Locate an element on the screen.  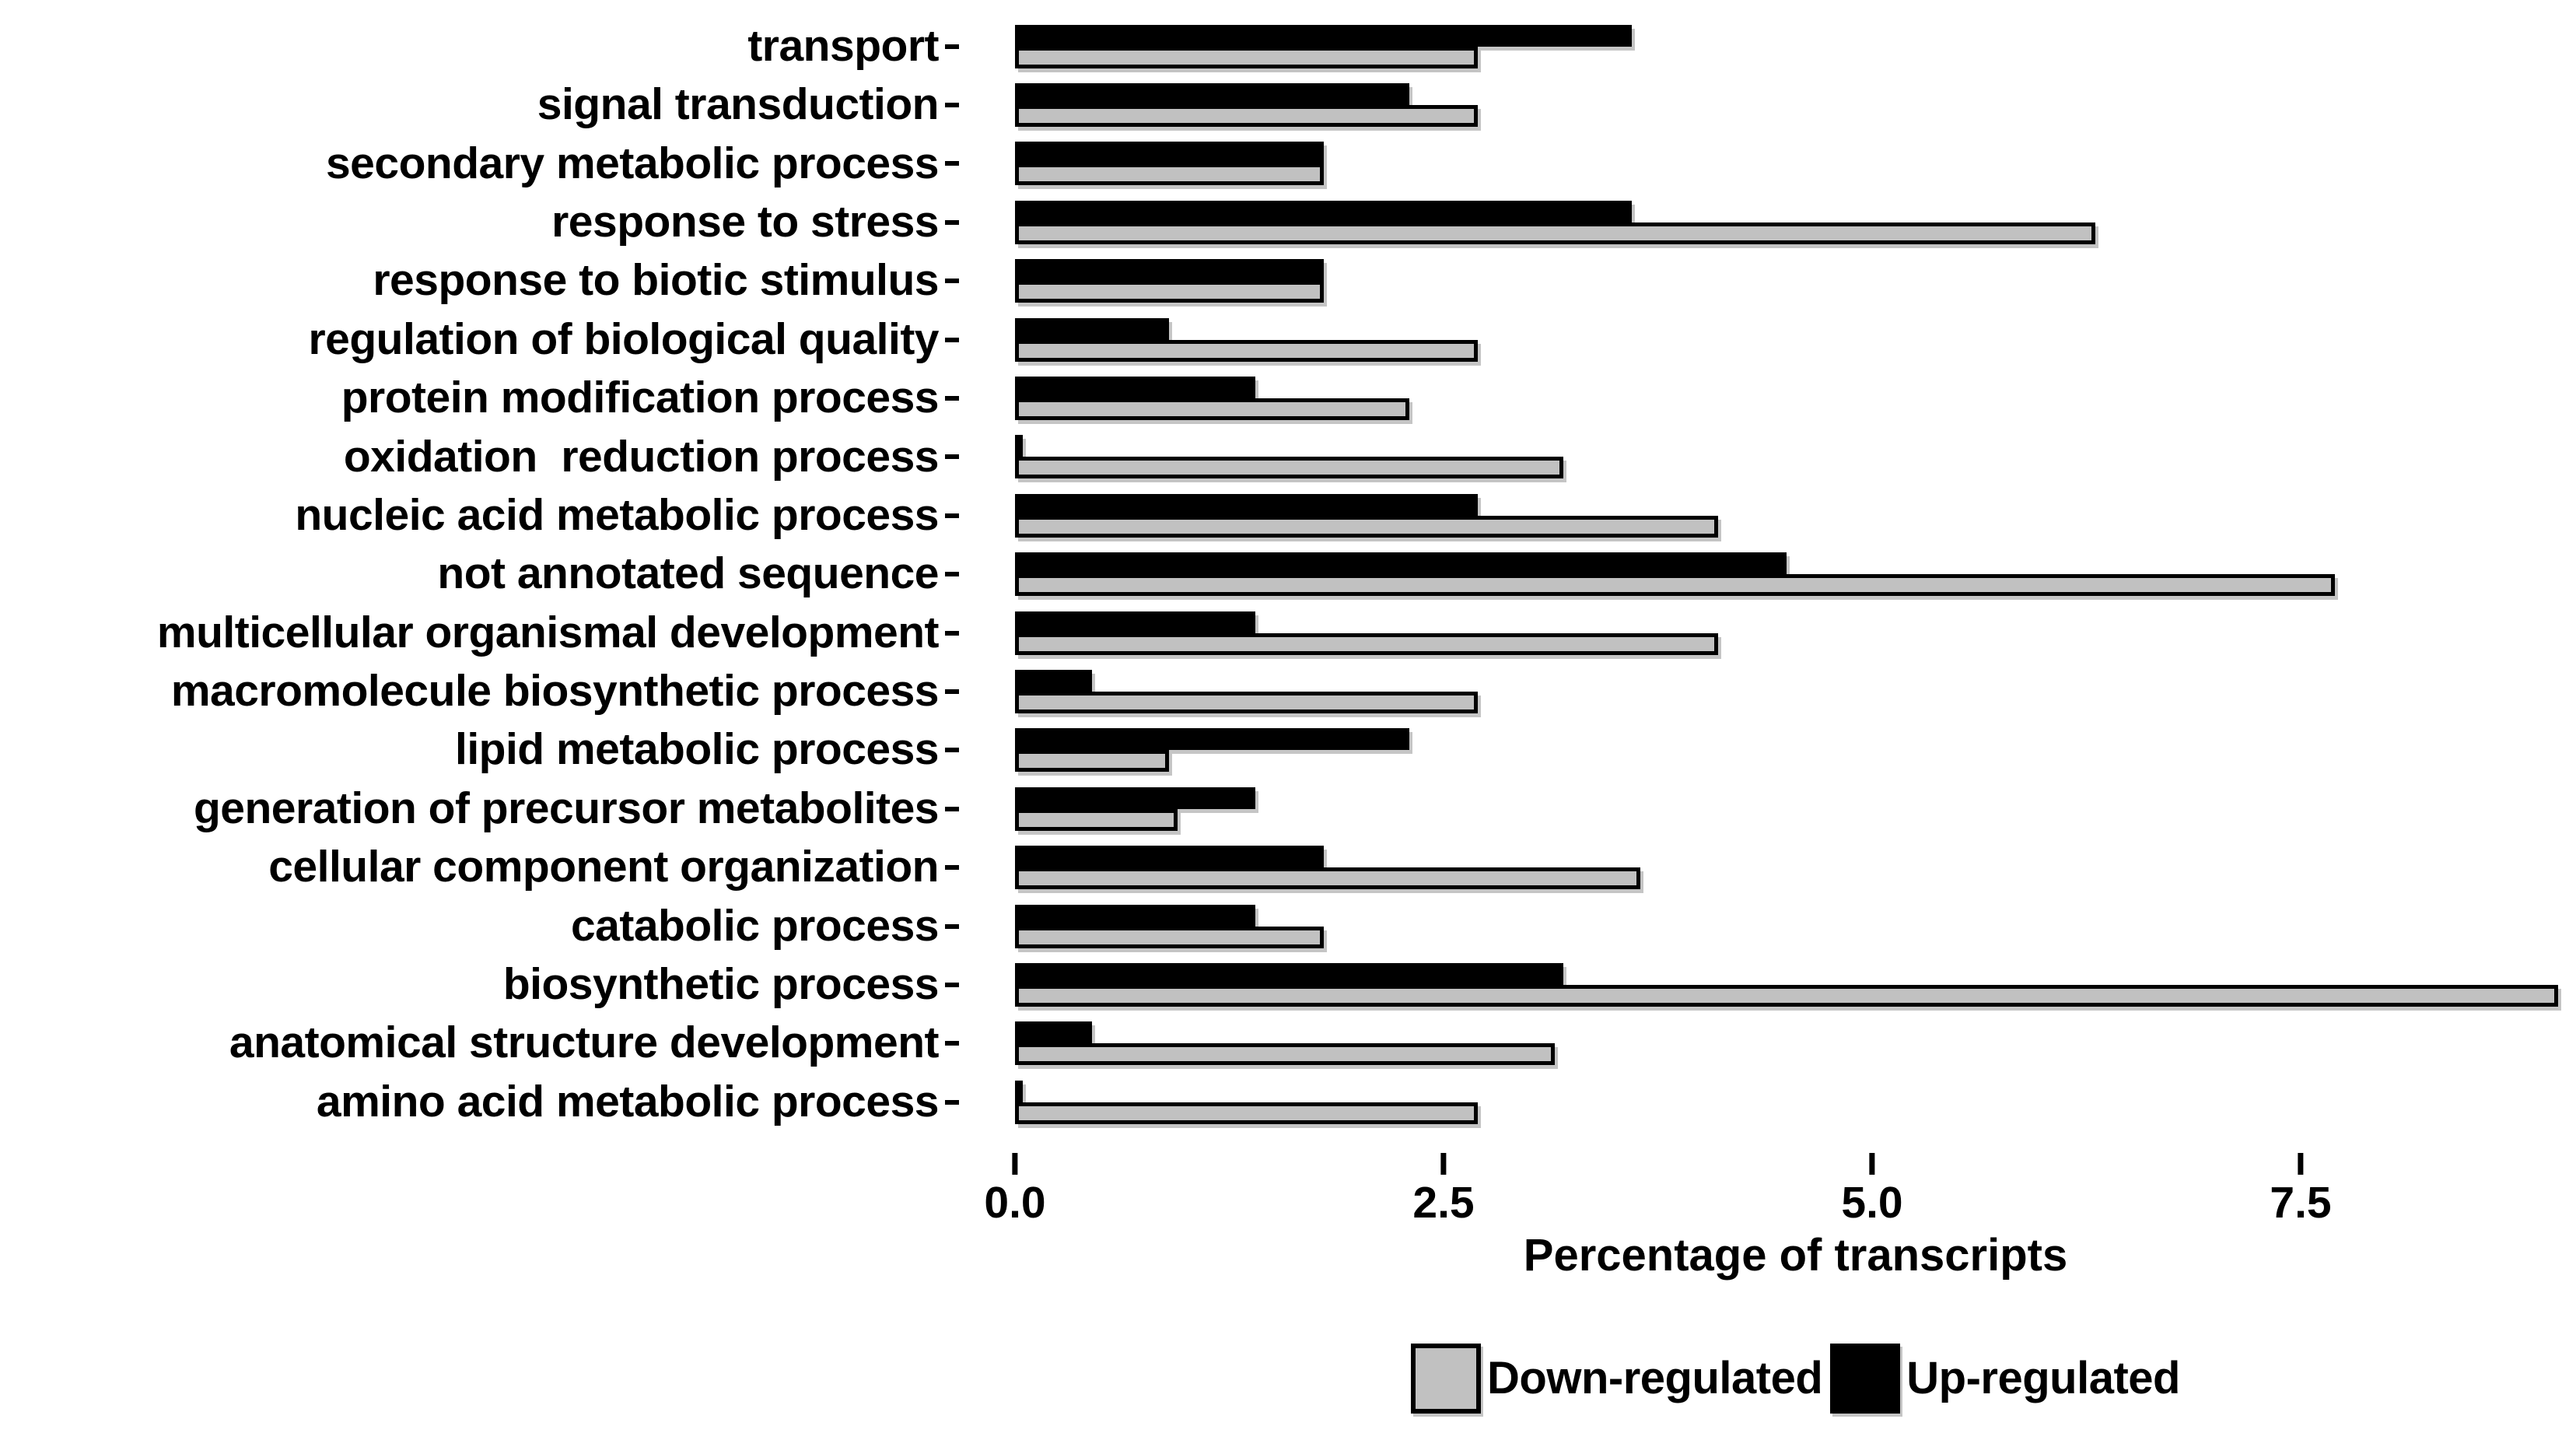
category-row: nucleic acid metabolic process is located at coordinates (1288, 515).